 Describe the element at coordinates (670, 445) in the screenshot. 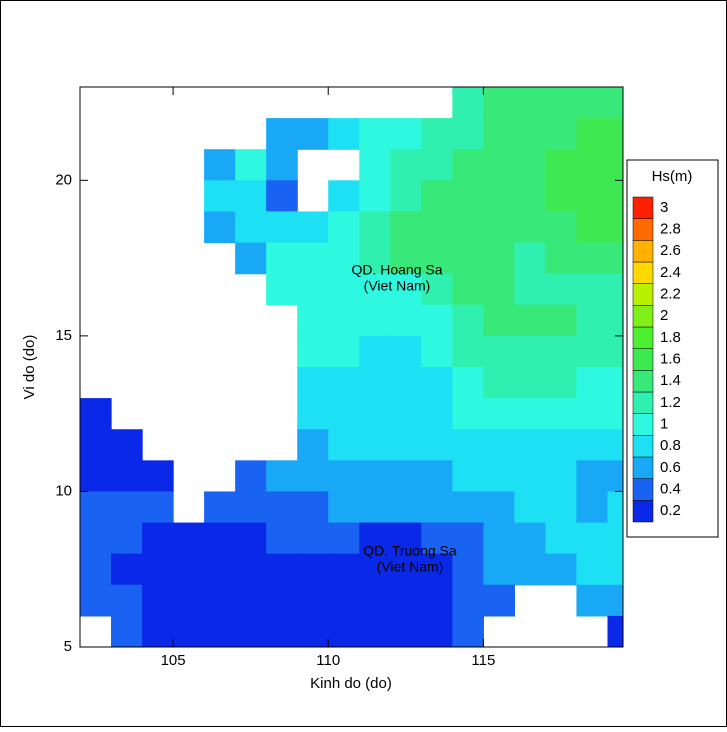

I see `colorbar-label: 0.8` at that location.